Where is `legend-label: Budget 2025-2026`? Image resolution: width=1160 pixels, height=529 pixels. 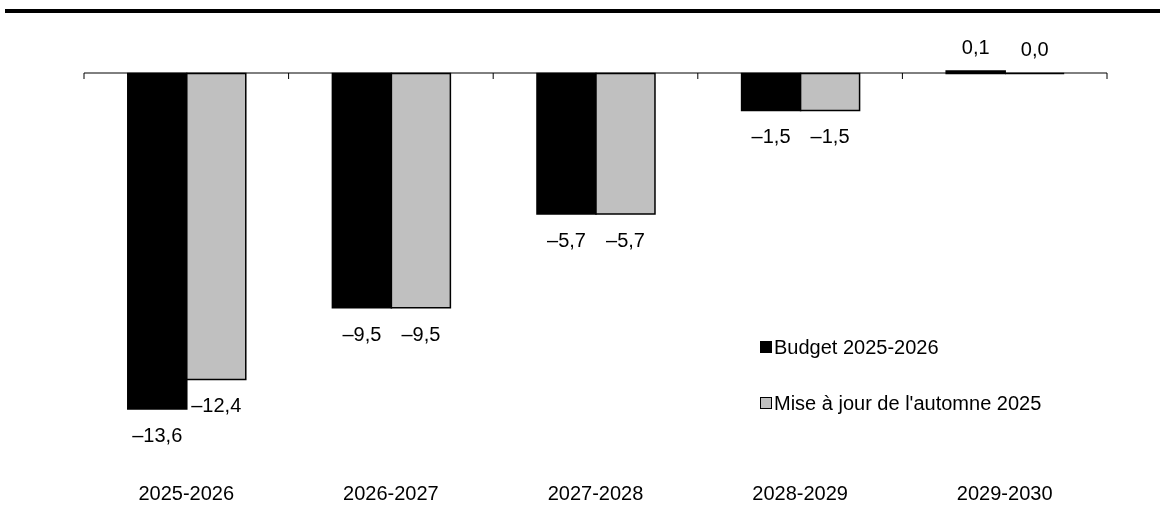 legend-label: Budget 2025-2026 is located at coordinates (856, 347).